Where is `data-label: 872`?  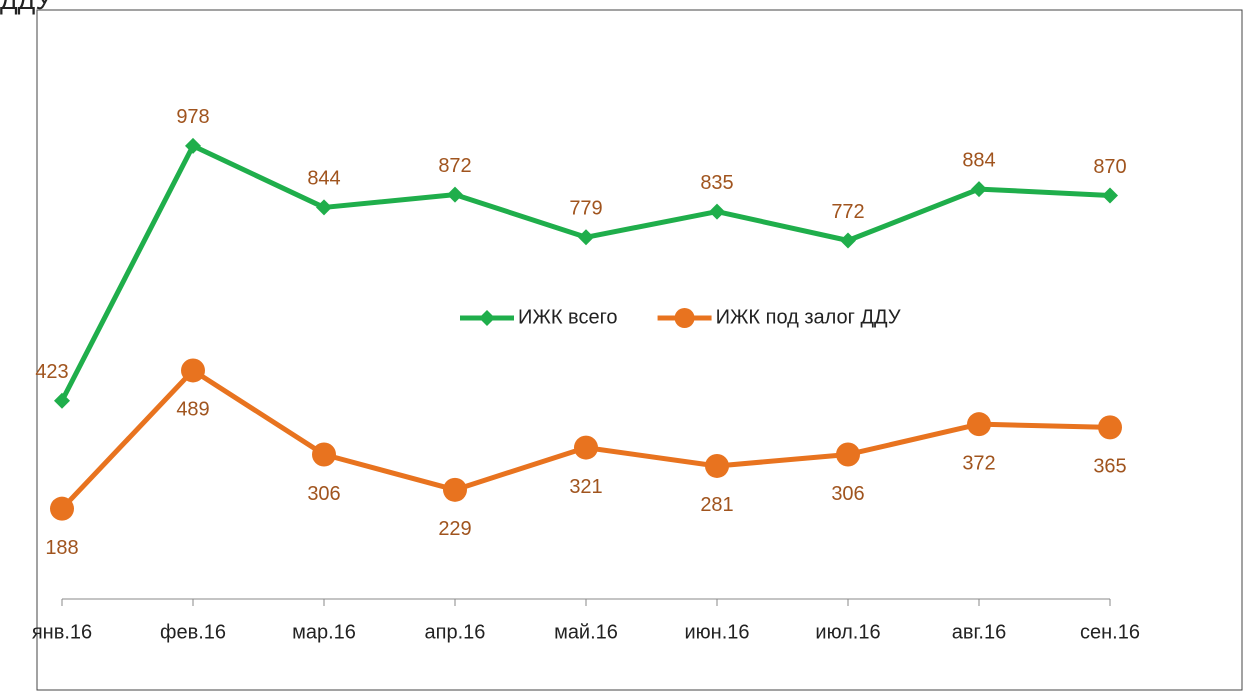
data-label: 872 is located at coordinates (454, 166).